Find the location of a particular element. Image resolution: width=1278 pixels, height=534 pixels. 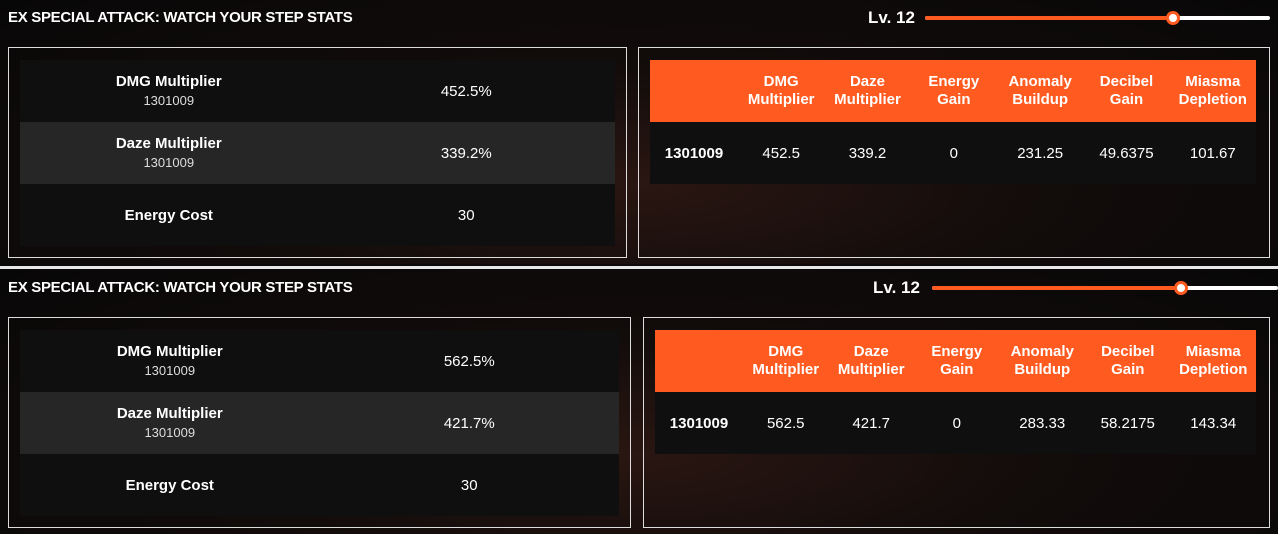

table-row: 1301009 452.5 339.2 0 231.25 49.6375 101.67 is located at coordinates (953, 153).